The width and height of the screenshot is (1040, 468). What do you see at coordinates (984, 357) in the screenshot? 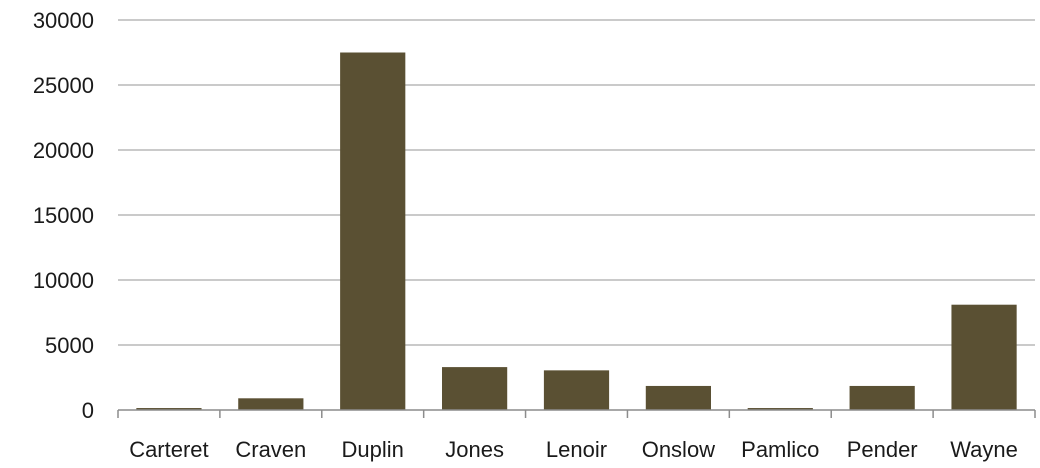
I see `bar-wayne` at bounding box center [984, 357].